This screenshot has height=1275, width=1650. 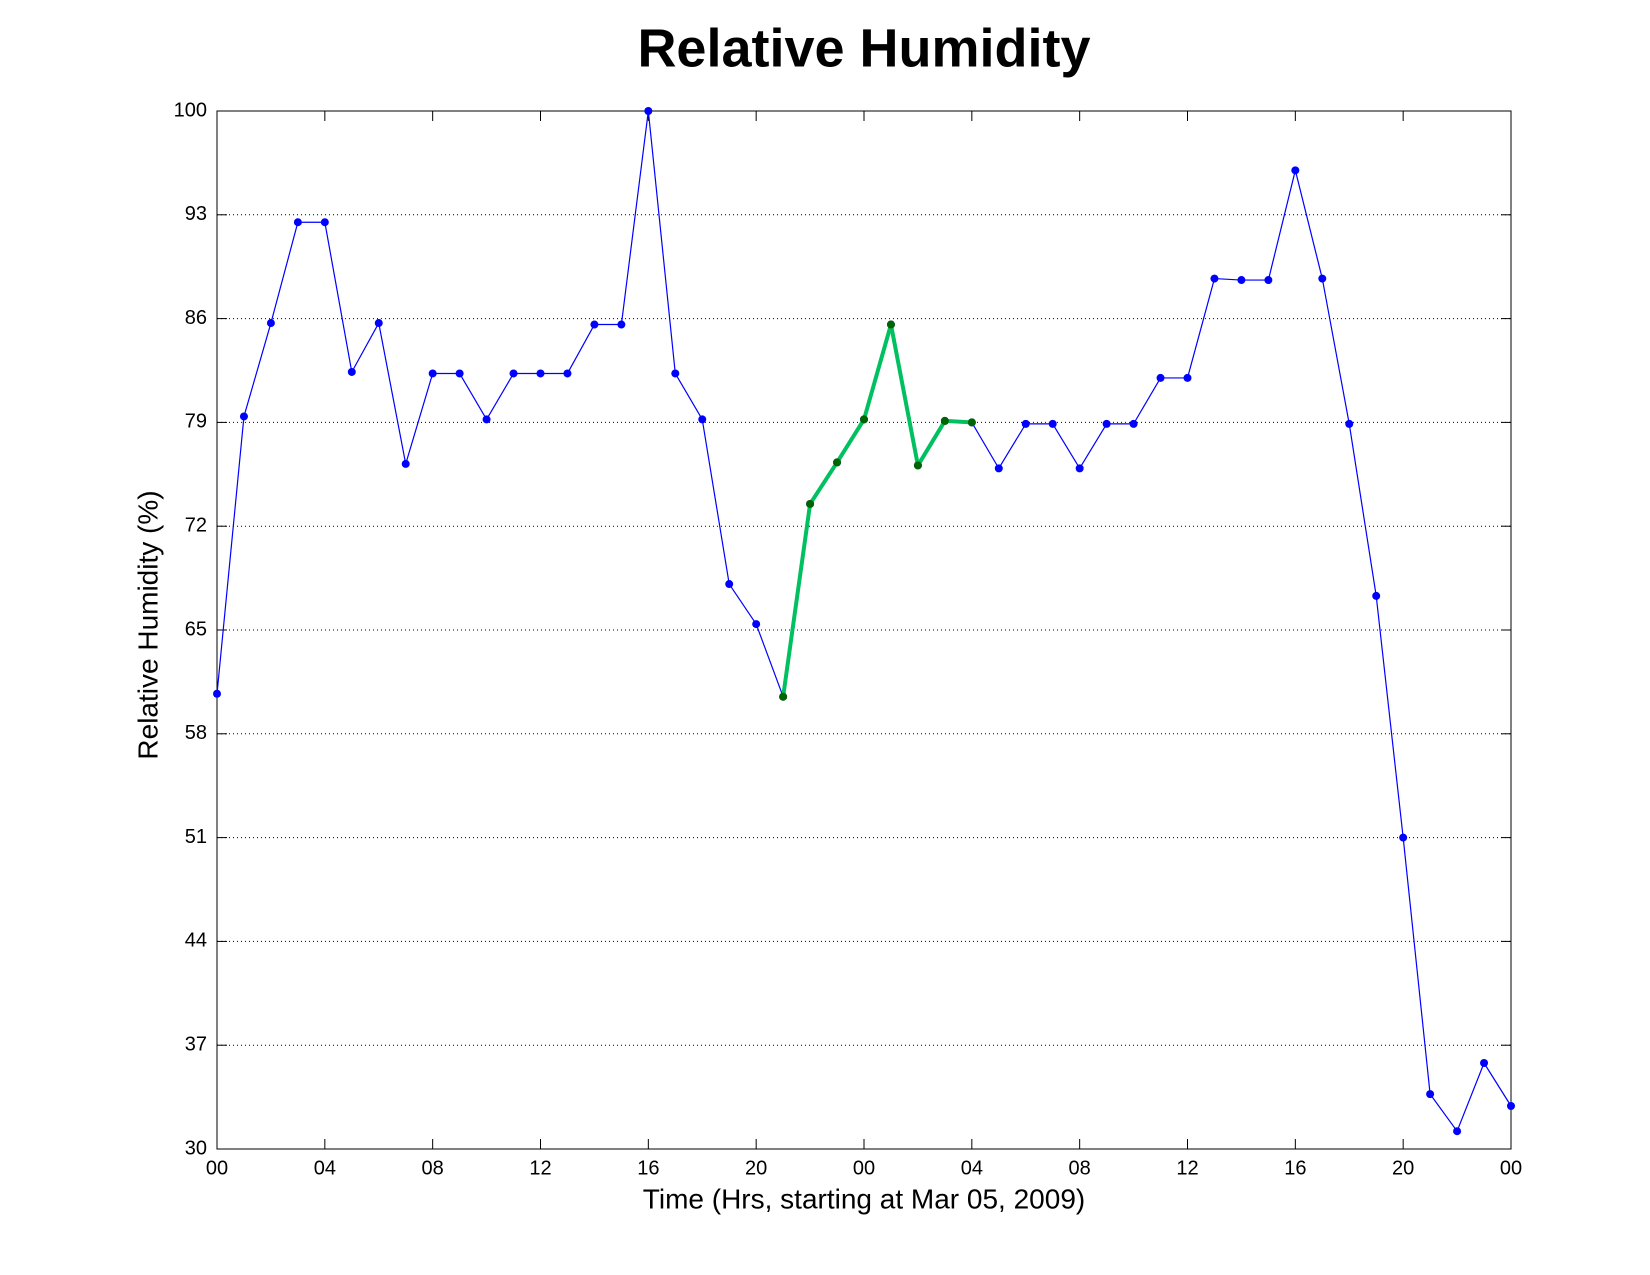 I want to click on y-axis-label: Relative Humidity (%), so click(x=147, y=624).